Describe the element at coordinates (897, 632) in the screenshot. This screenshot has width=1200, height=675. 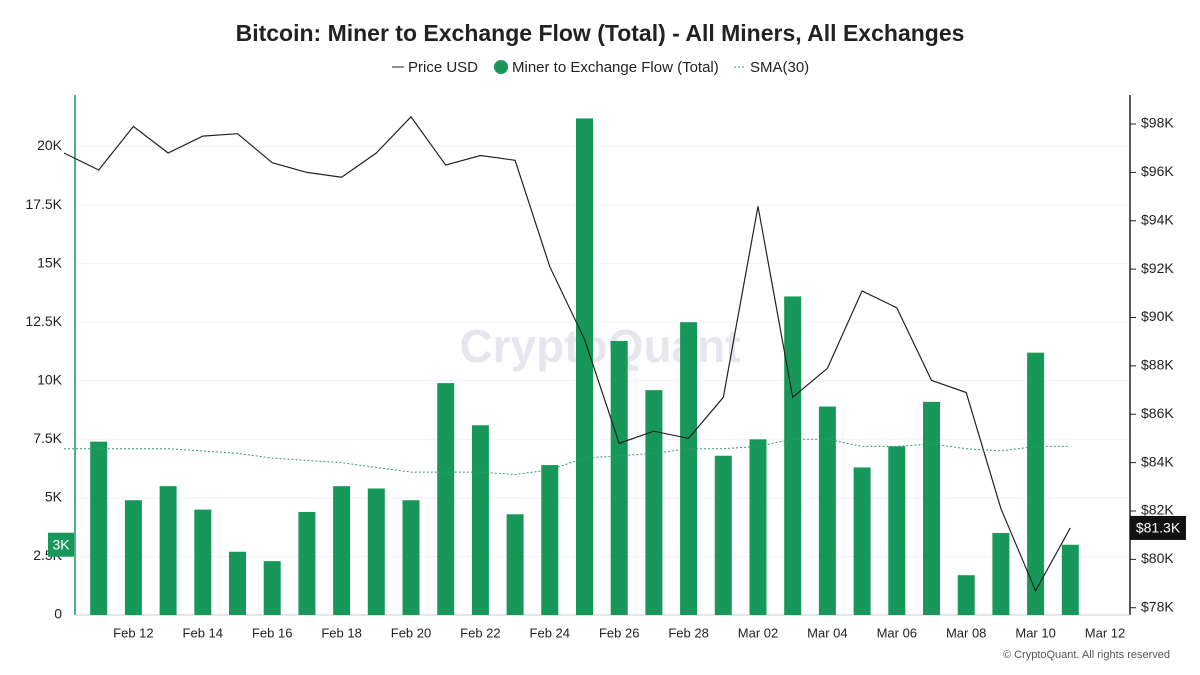
I see `x-tick-label: Mar 06` at that location.